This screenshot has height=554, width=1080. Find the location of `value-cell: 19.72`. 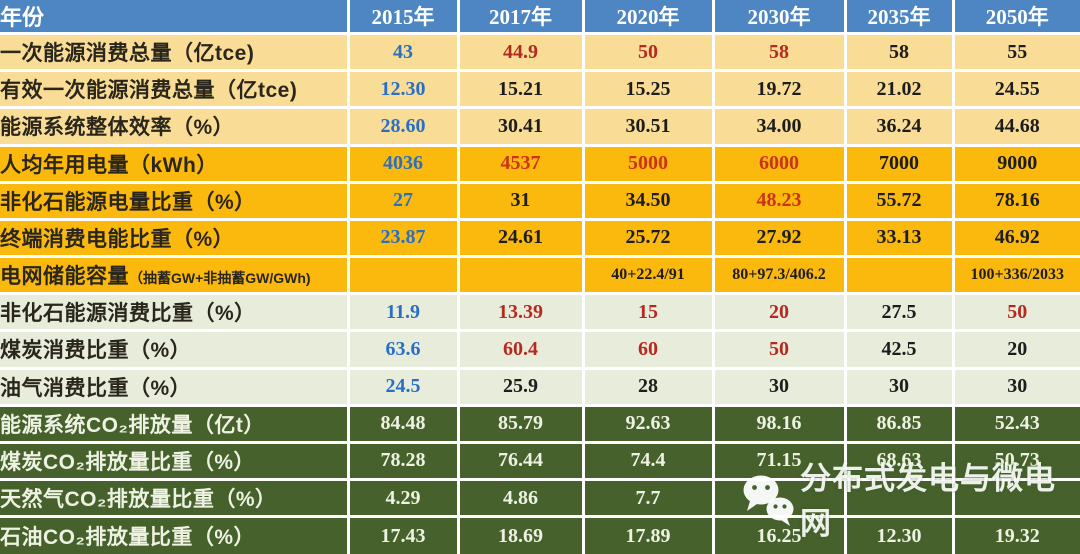

value-cell: 19.72 is located at coordinates (779, 89).